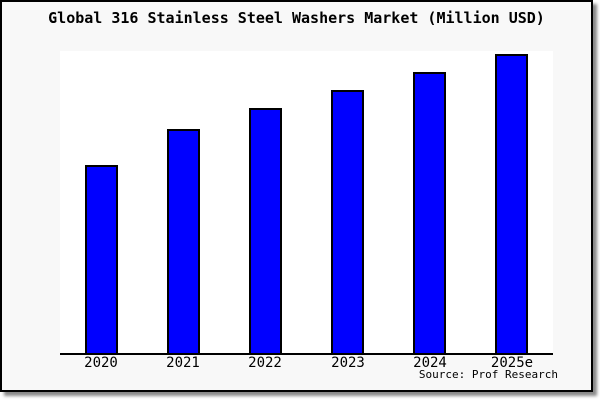  I want to click on bar-2023, so click(347, 221).